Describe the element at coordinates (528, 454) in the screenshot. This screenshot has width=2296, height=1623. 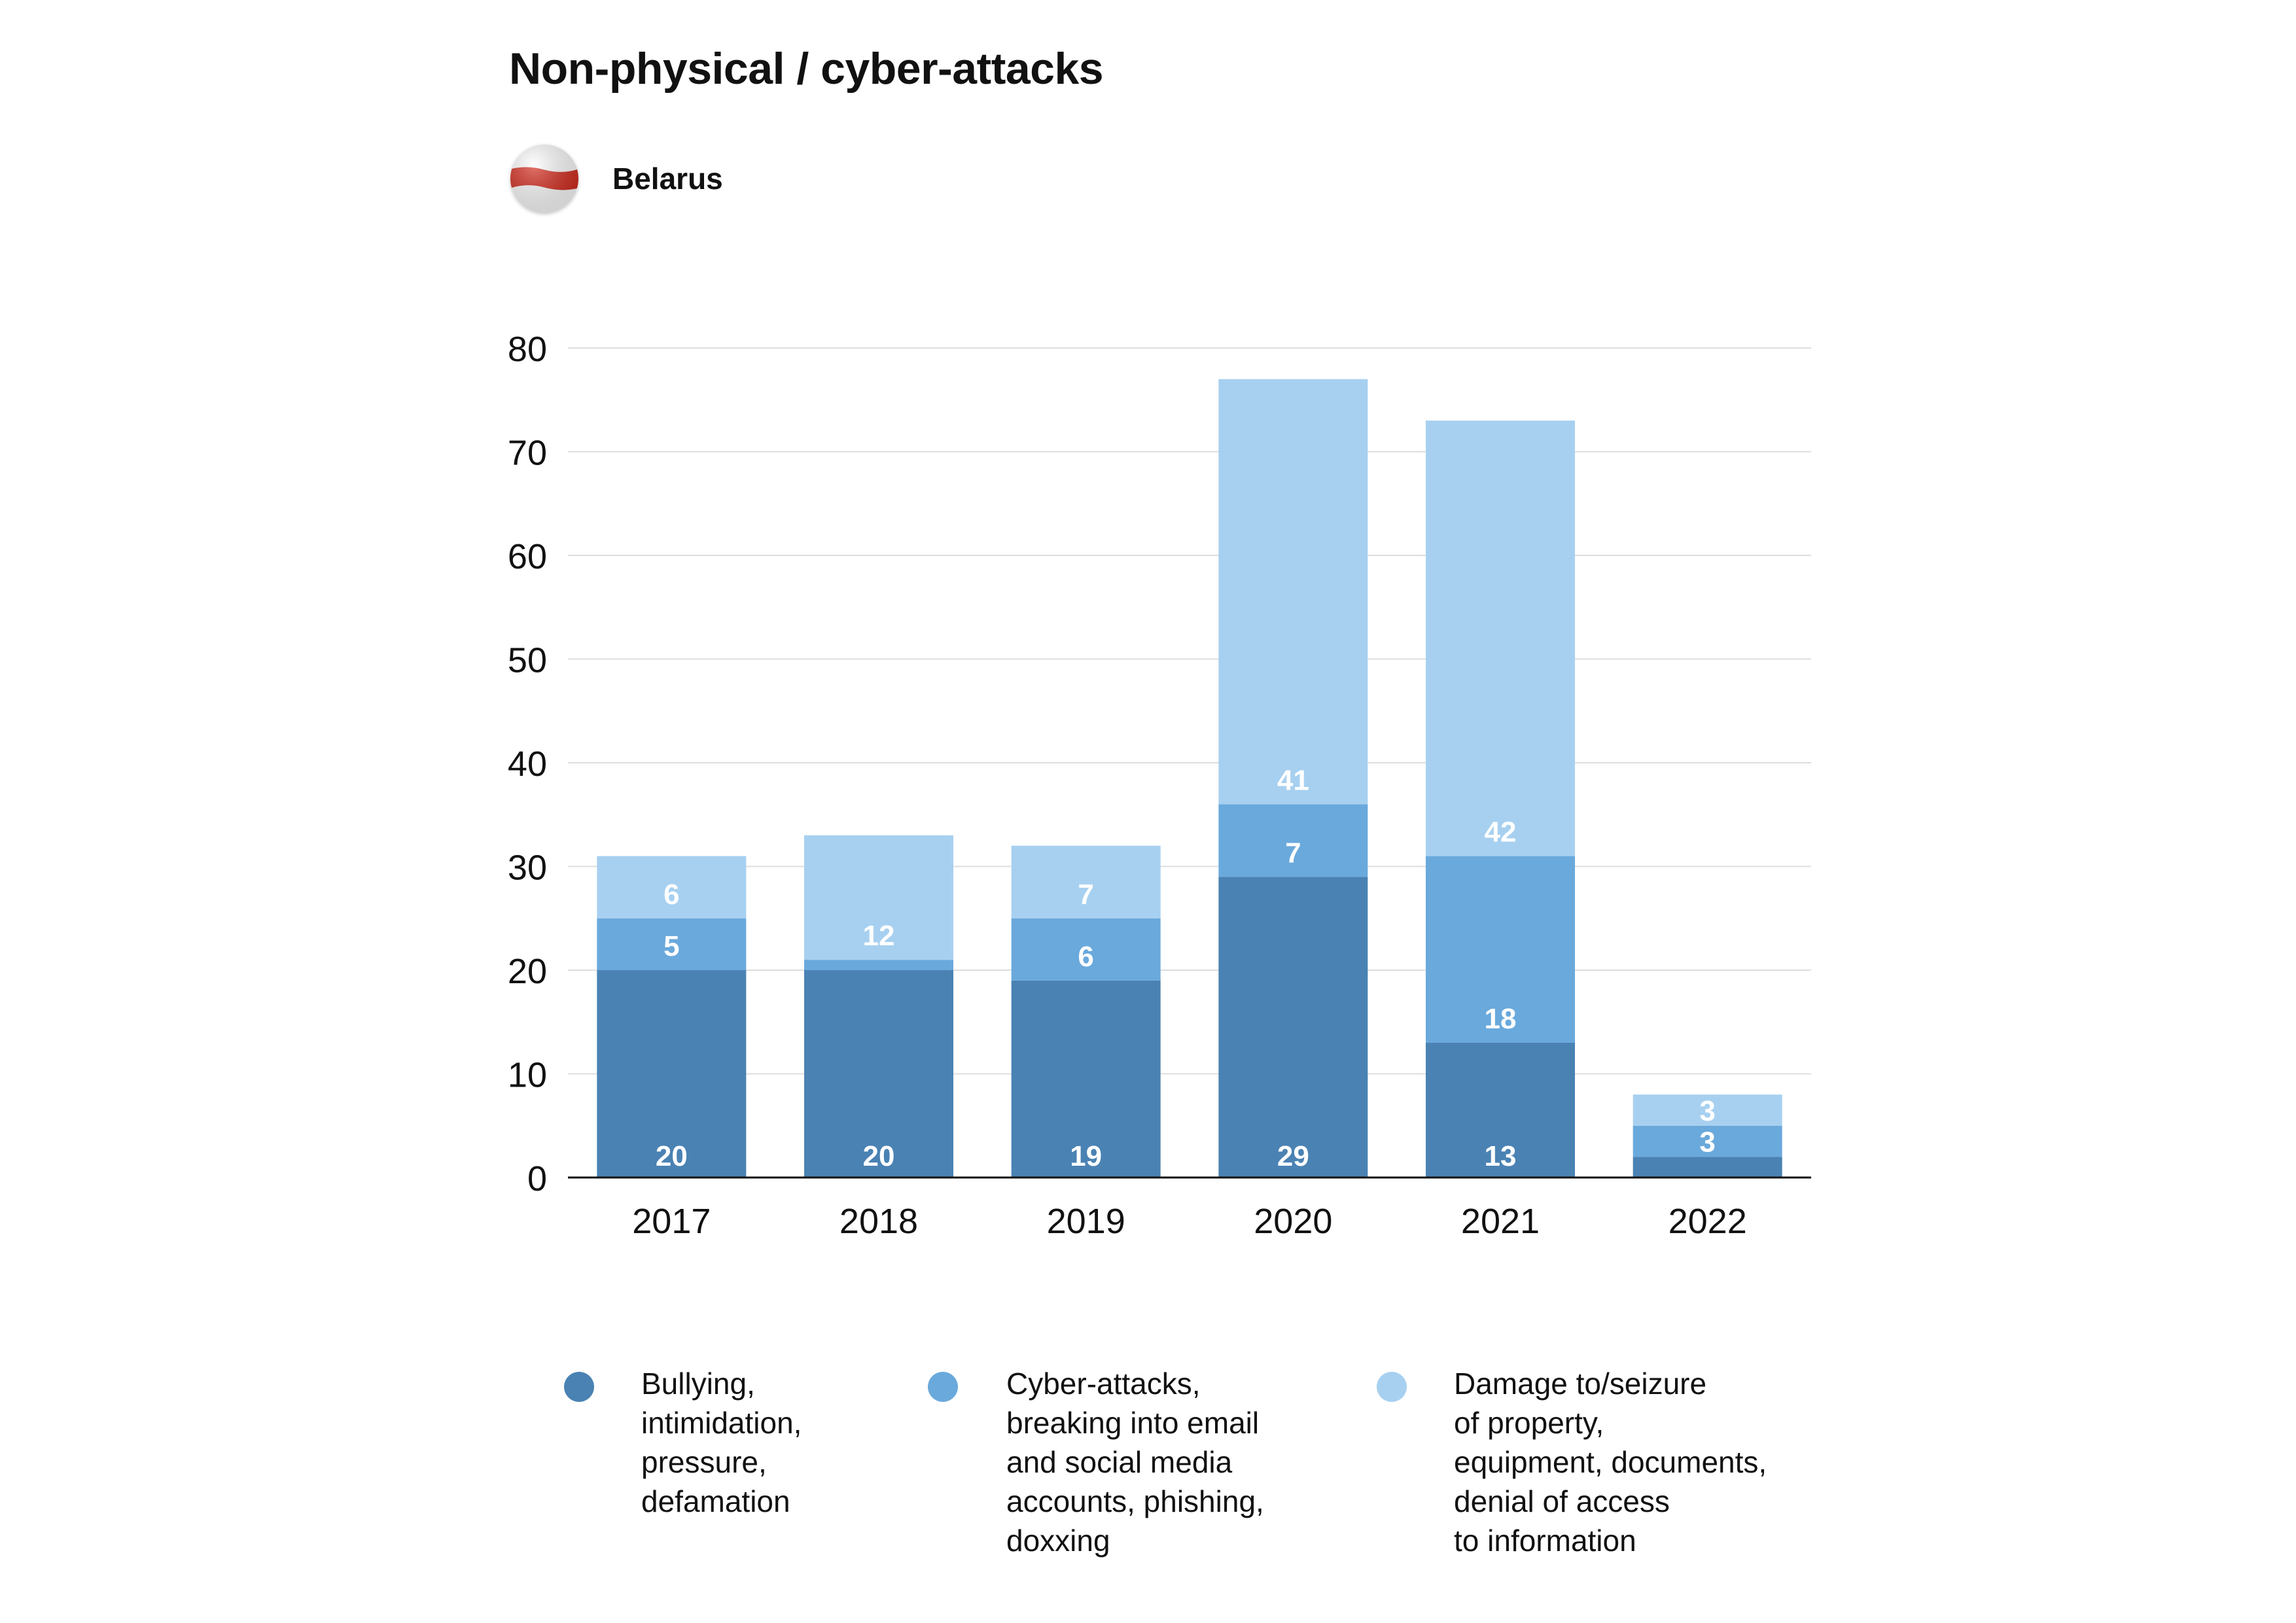
I see `y-tick-label: 70` at that location.